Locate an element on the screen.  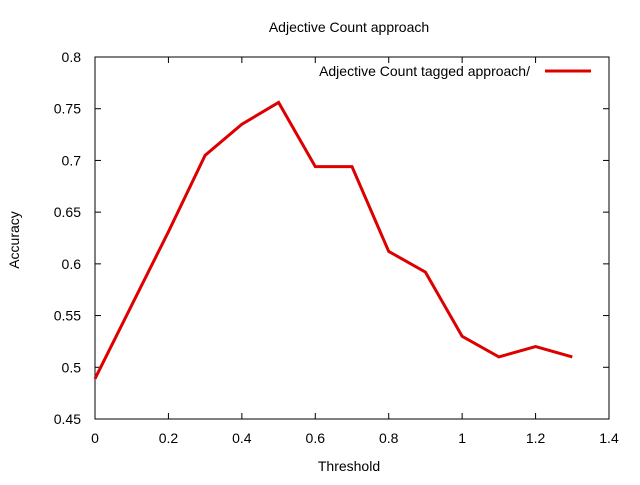
y-tick-label: 0.5 is located at coordinates (72, 367).